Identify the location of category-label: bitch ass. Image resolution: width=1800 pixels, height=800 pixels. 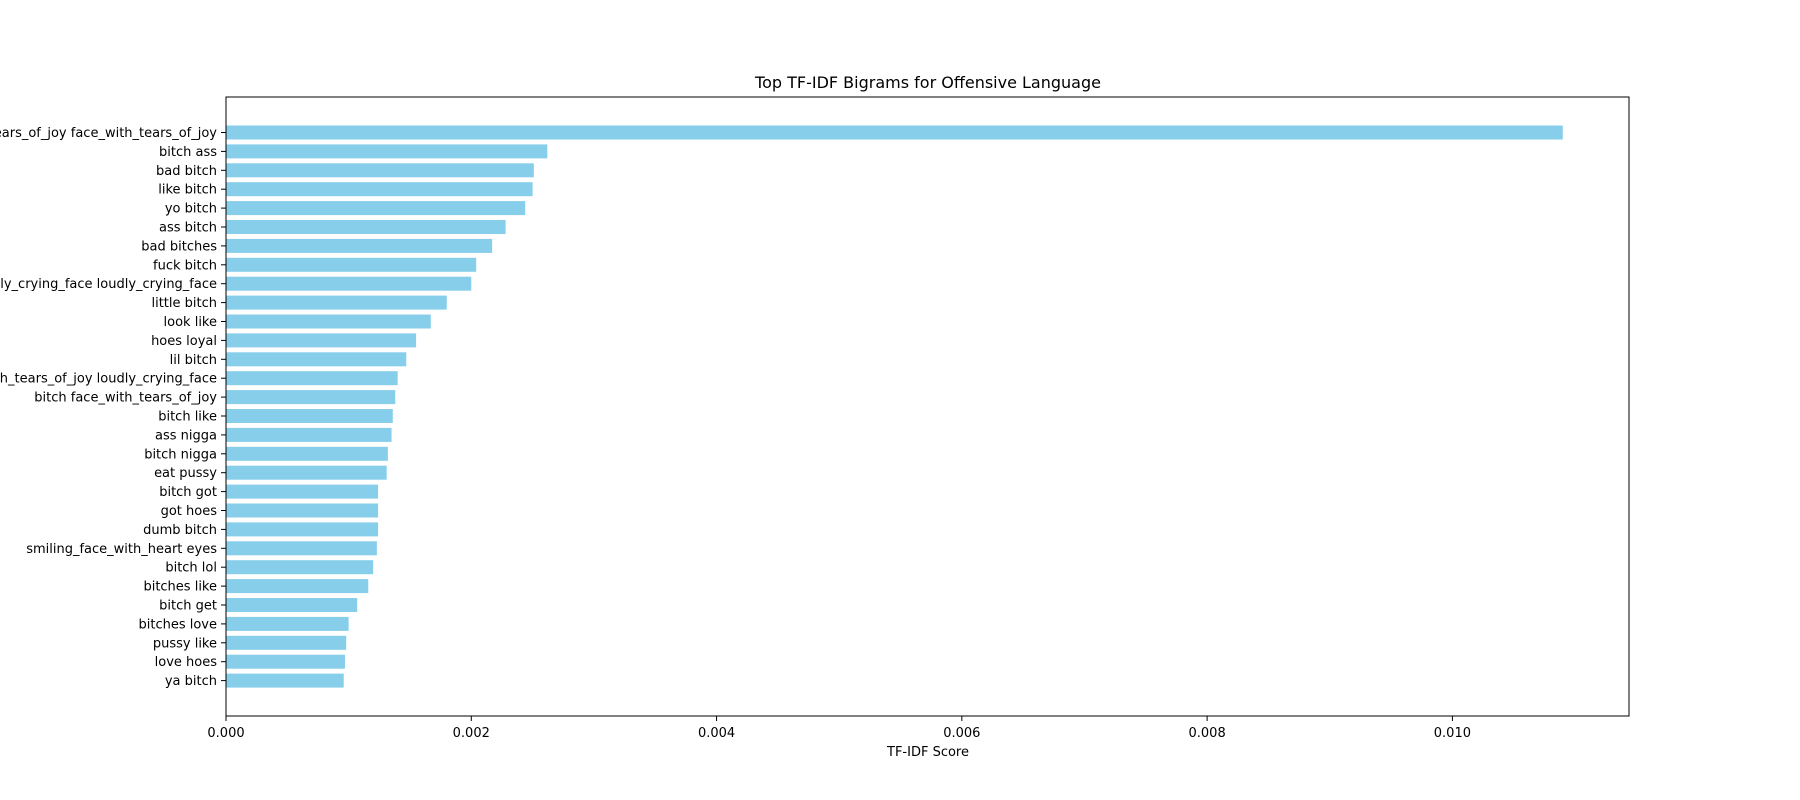
(188, 152).